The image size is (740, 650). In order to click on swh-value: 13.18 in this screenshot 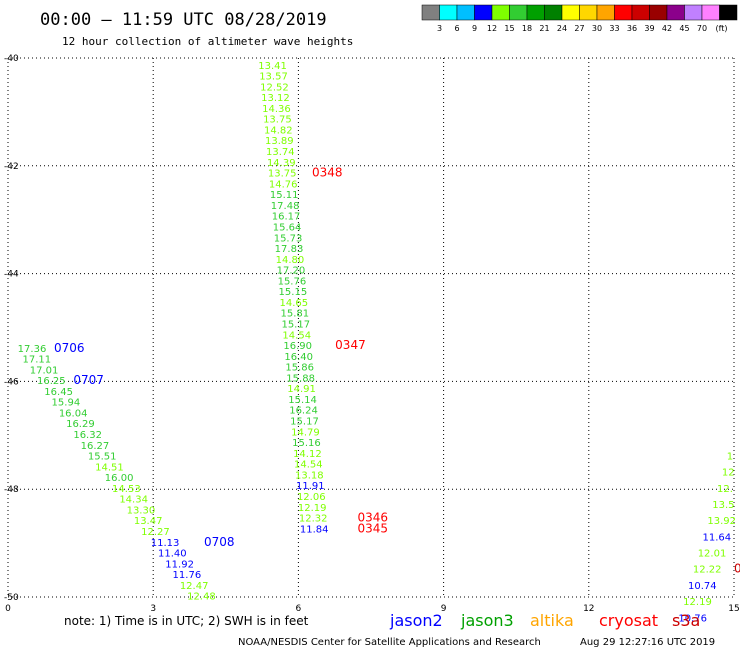, I will do `click(309, 475)`.